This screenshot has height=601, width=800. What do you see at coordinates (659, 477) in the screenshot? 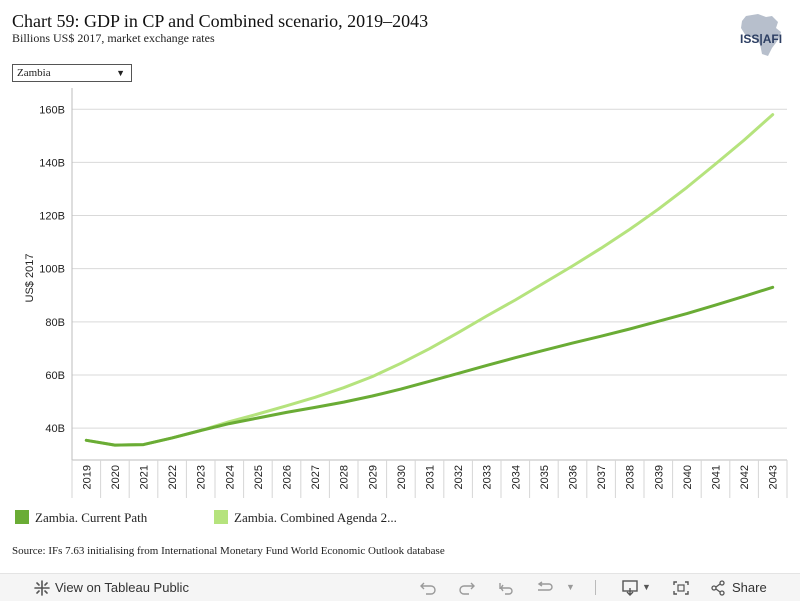
I see `x-tick-label: 2039` at bounding box center [659, 477].